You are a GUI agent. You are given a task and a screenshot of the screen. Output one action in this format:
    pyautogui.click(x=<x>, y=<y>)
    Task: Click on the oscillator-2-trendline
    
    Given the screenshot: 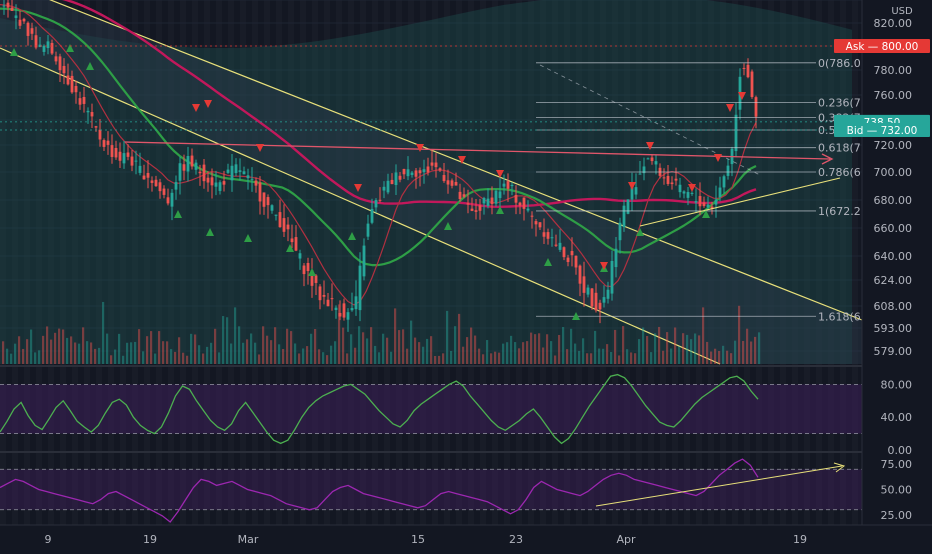 What is the action you would take?
    pyautogui.click(x=719, y=486)
    